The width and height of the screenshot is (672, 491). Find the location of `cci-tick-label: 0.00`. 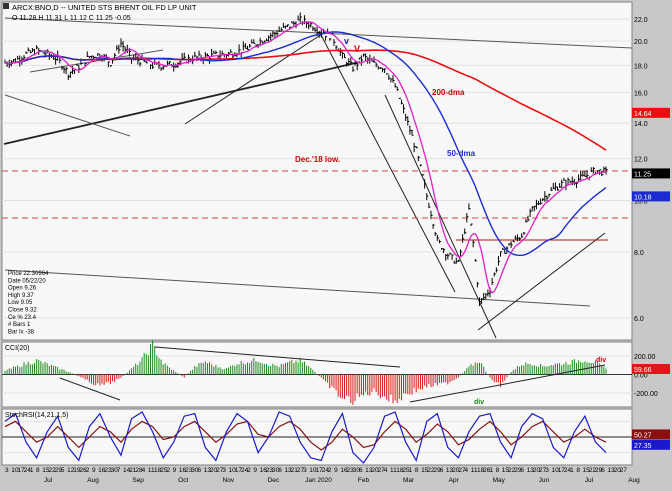

cci-tick-label: 0.00 is located at coordinates (641, 376).